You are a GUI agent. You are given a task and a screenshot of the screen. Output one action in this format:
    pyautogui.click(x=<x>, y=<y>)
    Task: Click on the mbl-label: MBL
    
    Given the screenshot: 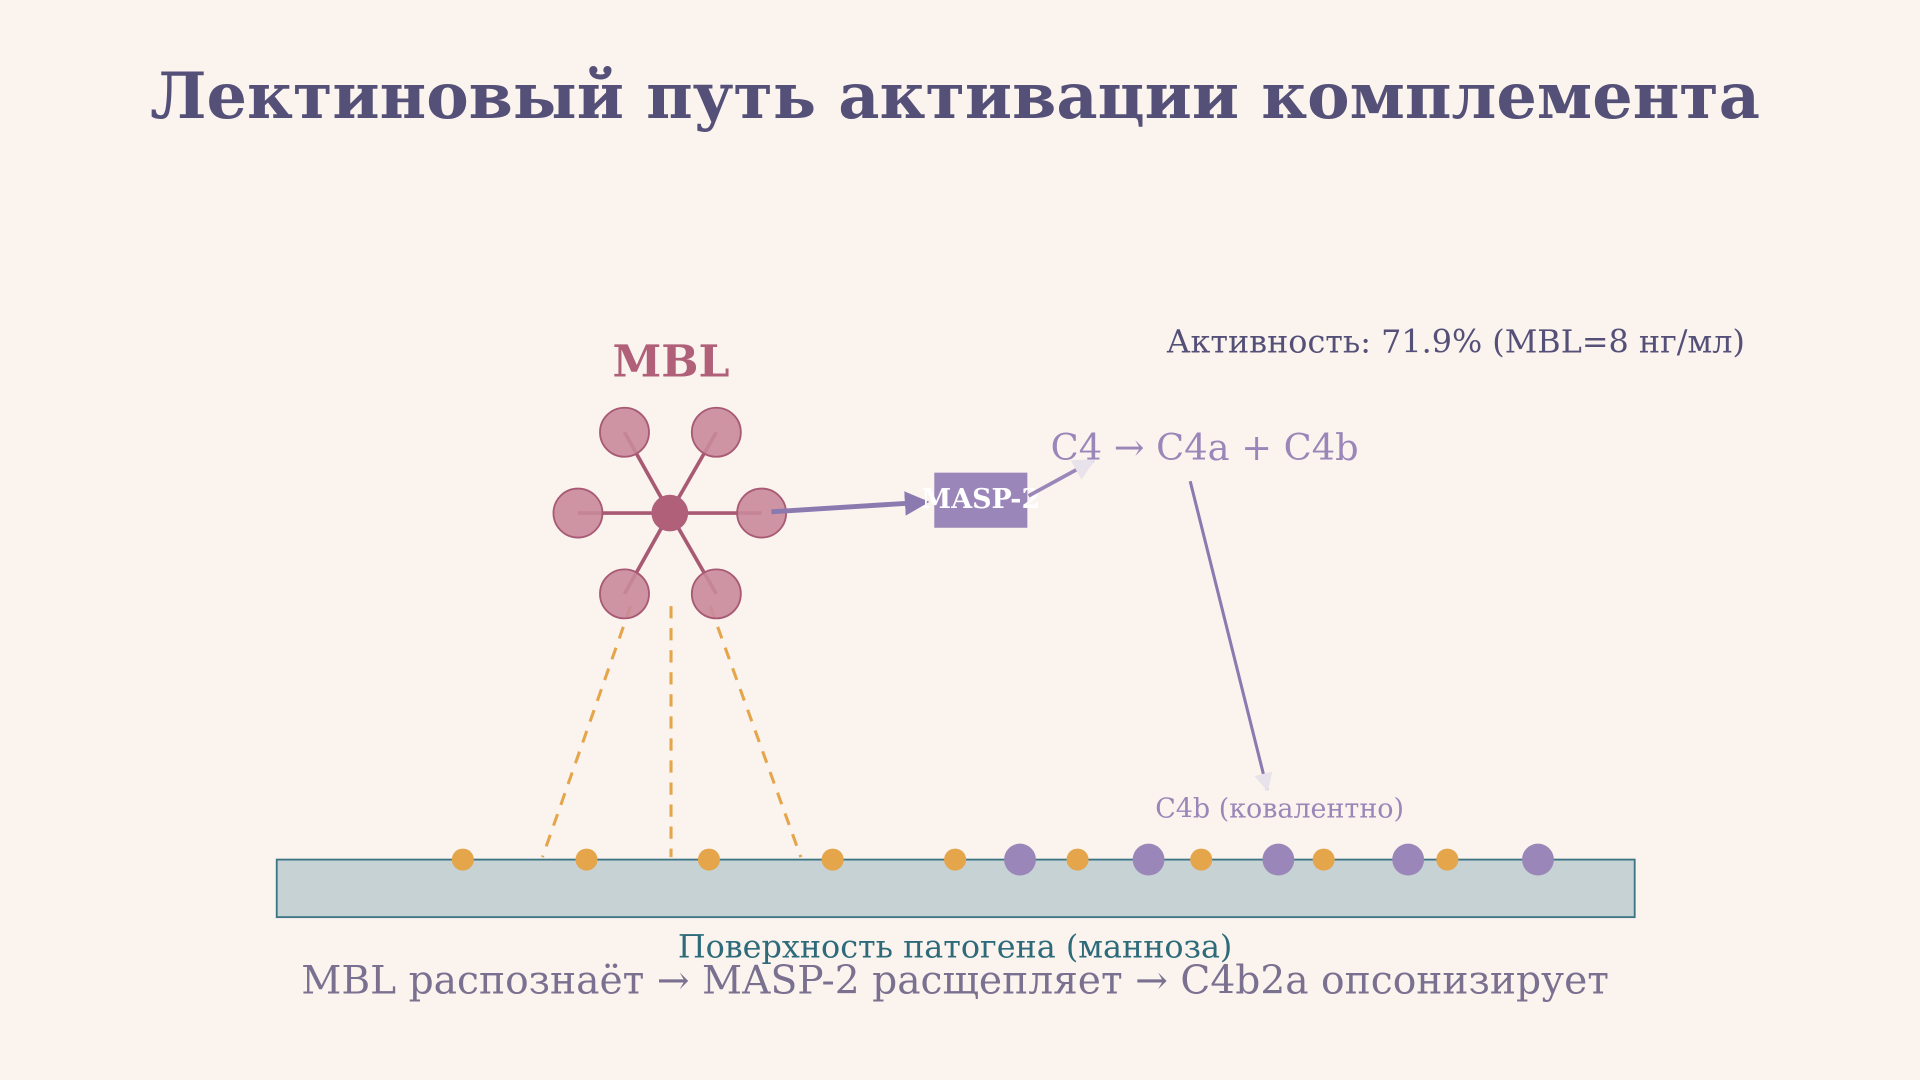 What is the action you would take?
    pyautogui.click(x=670, y=361)
    